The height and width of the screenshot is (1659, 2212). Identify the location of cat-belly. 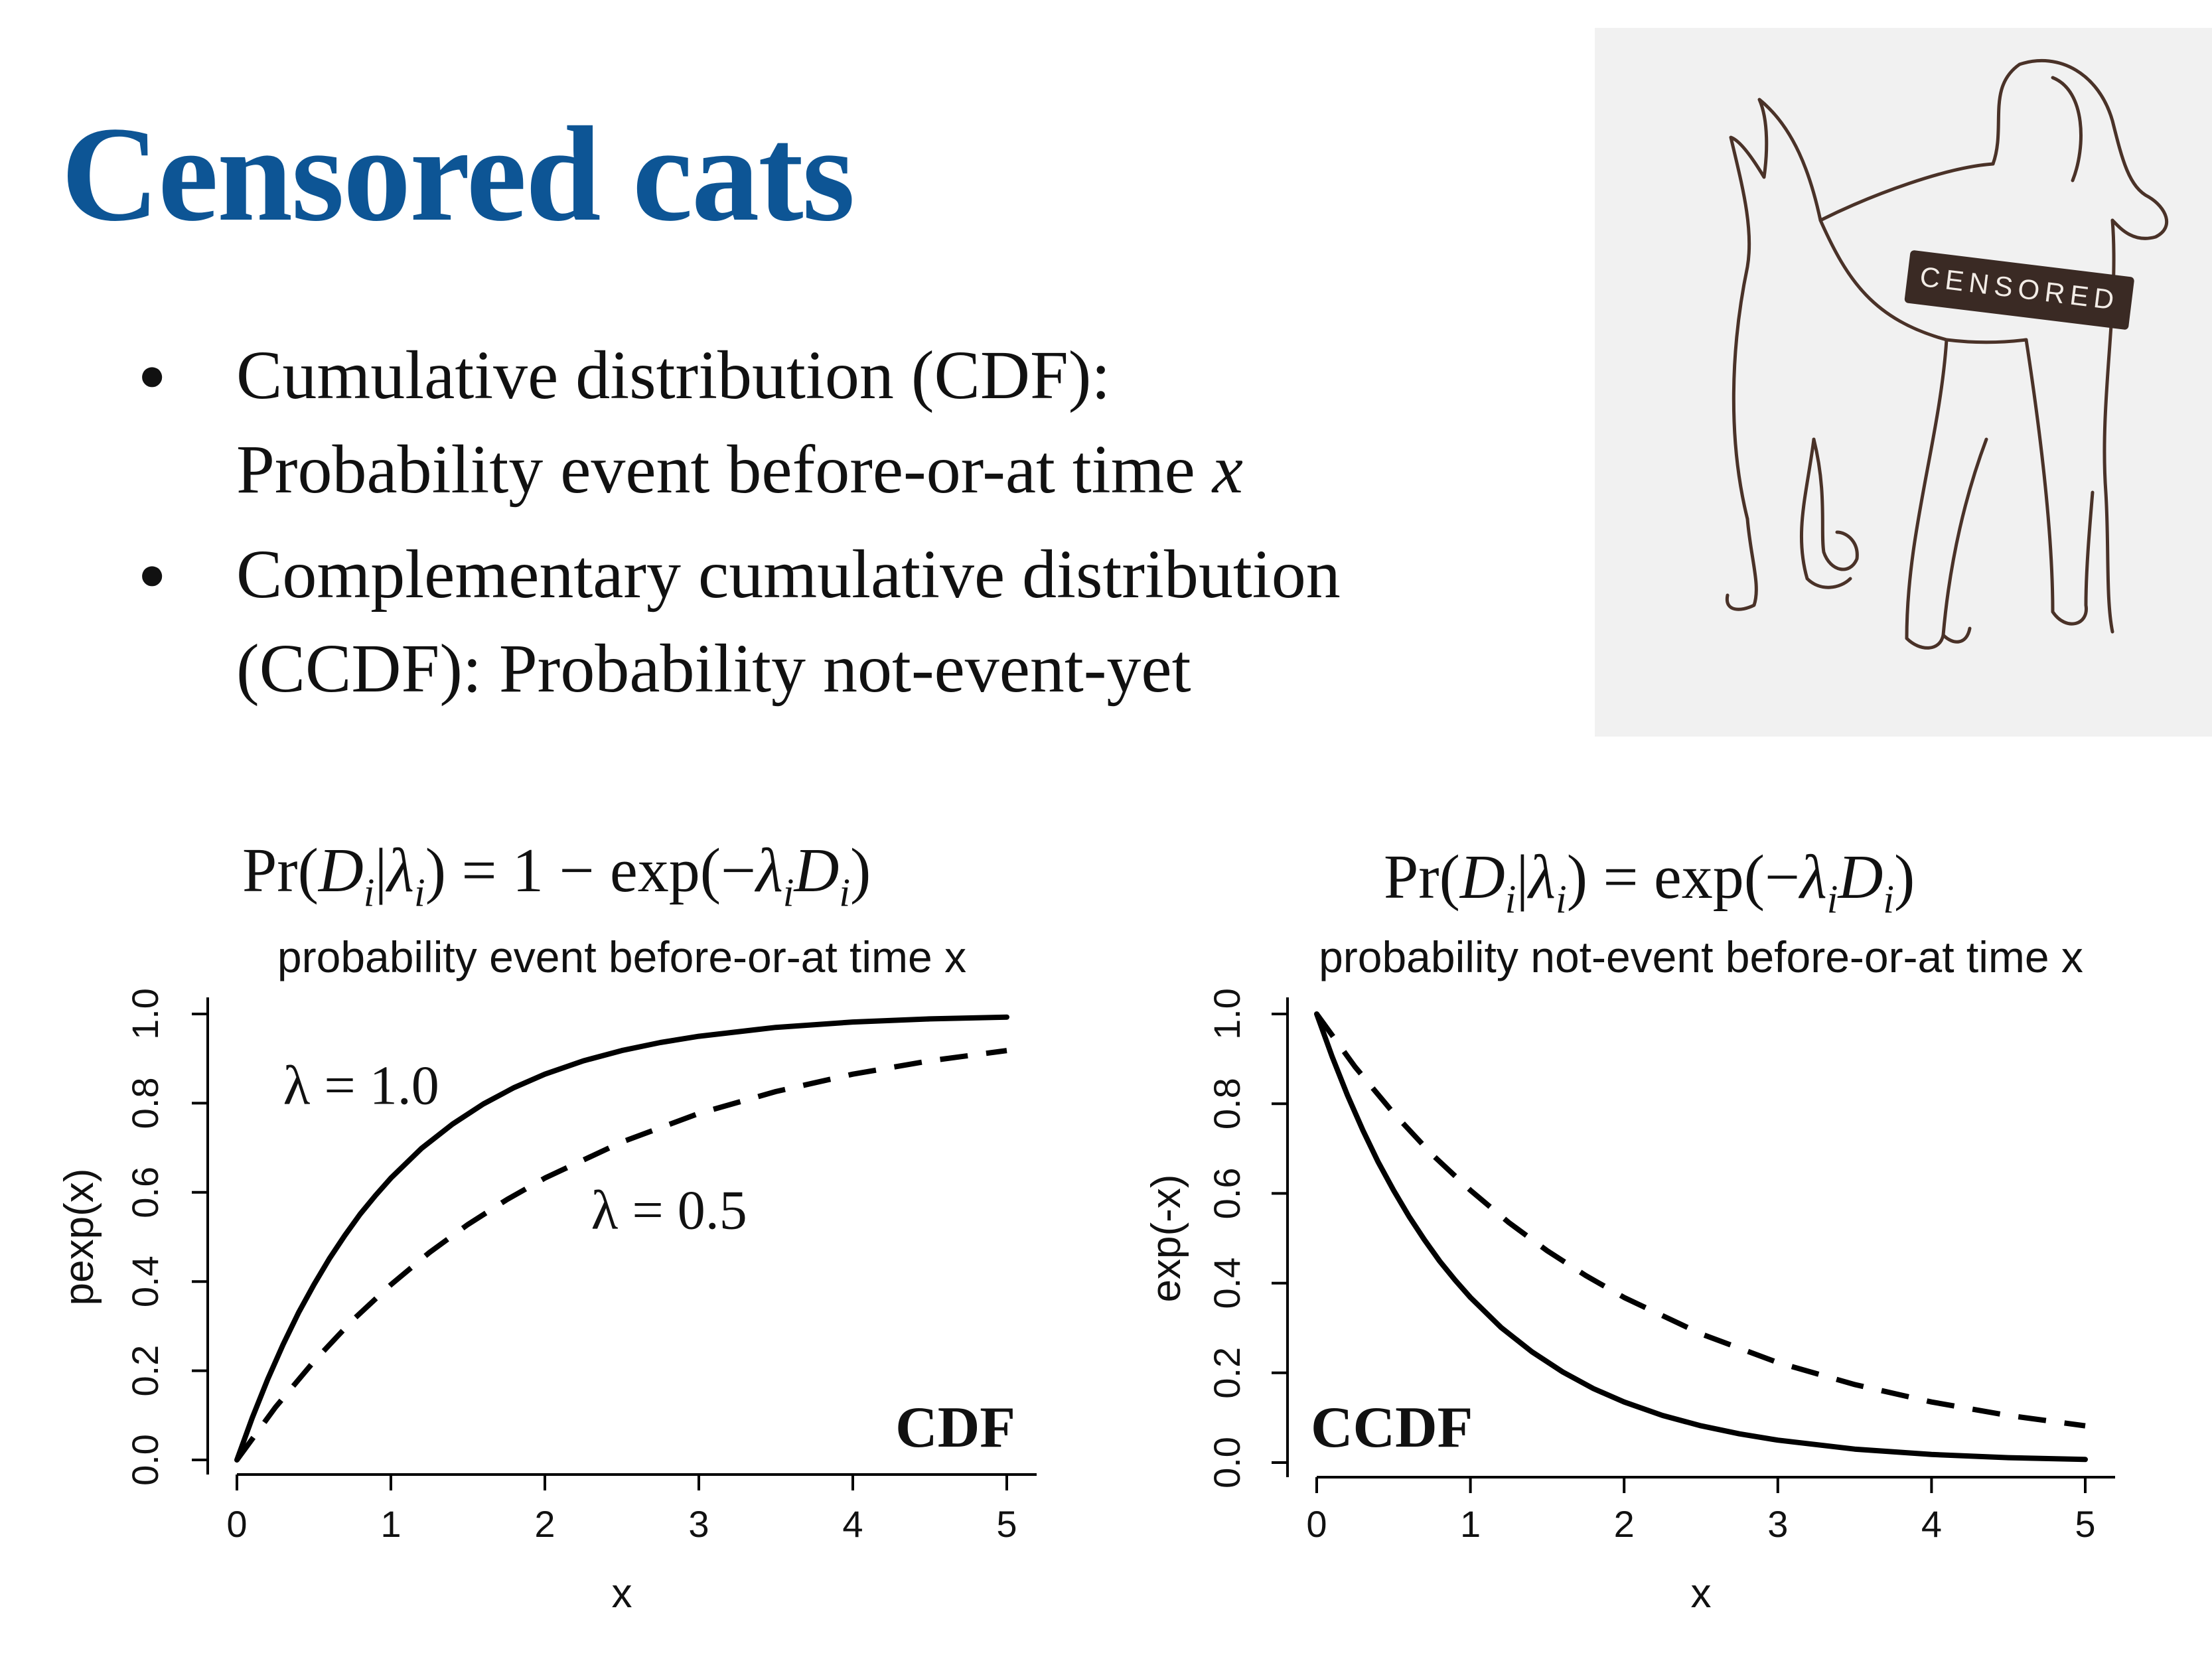
(1923, 281).